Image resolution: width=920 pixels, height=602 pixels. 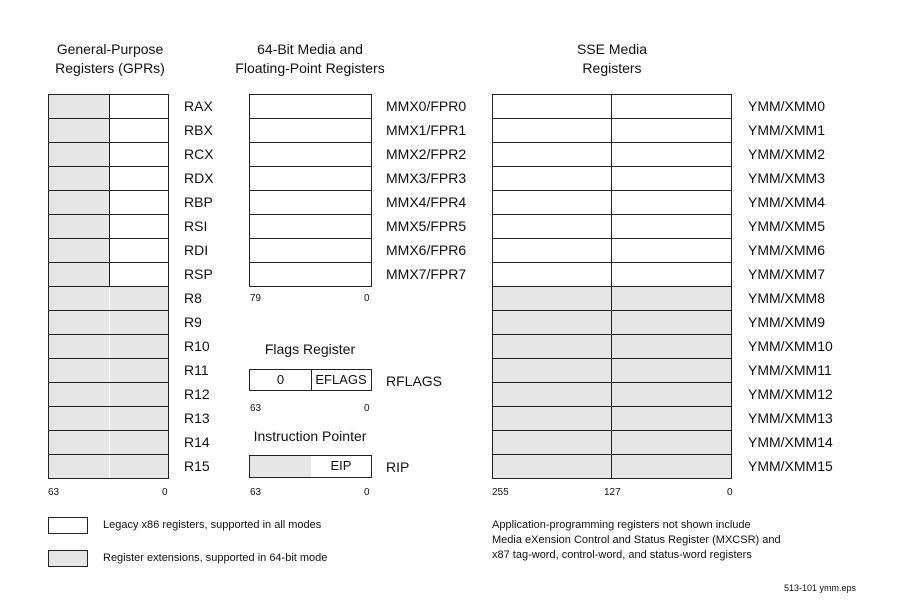 What do you see at coordinates (612, 59) in the screenshot?
I see `sse-title: SSE Media Registers` at bounding box center [612, 59].